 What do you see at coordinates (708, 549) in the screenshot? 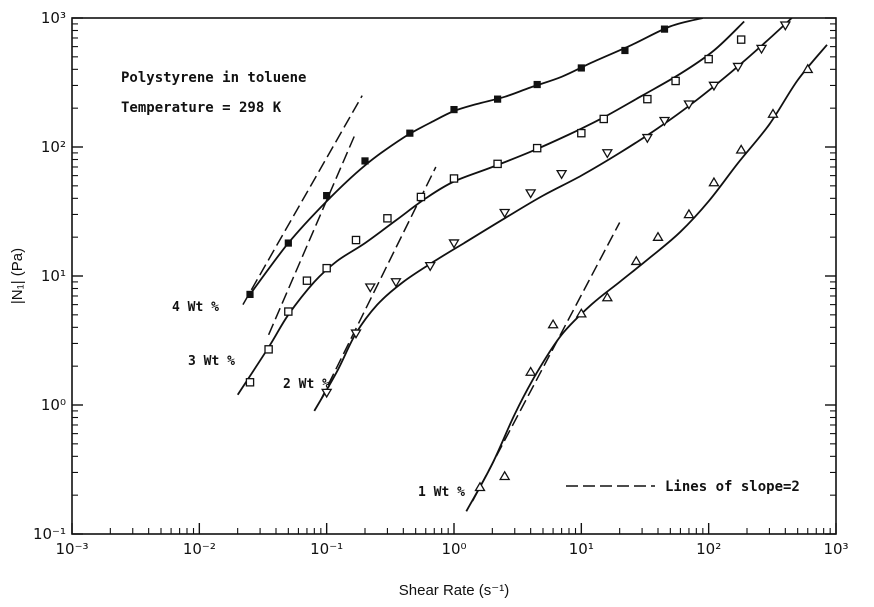
I see `x-tick-label: 10²` at bounding box center [708, 549].